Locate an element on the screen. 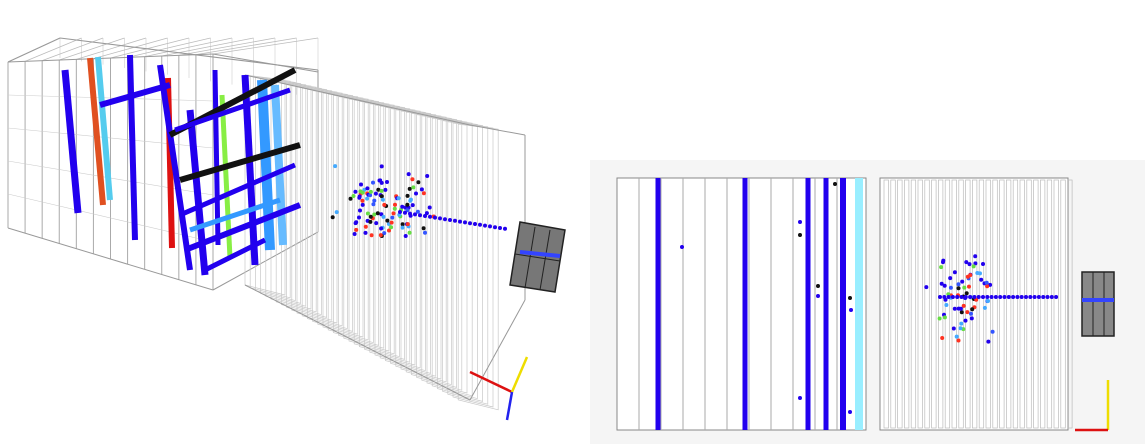 This screenshot has width=1145, height=444. axis-z is located at coordinates (509, 406).